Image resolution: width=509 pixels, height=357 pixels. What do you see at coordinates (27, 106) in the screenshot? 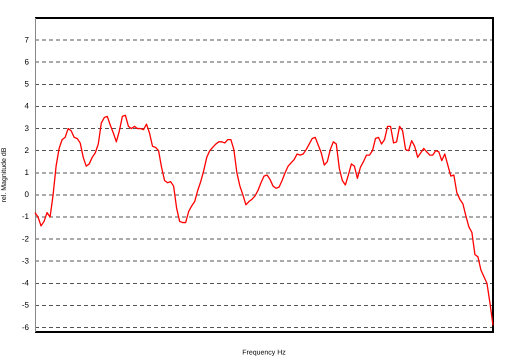
I see `y-tick-label: 4` at bounding box center [27, 106].